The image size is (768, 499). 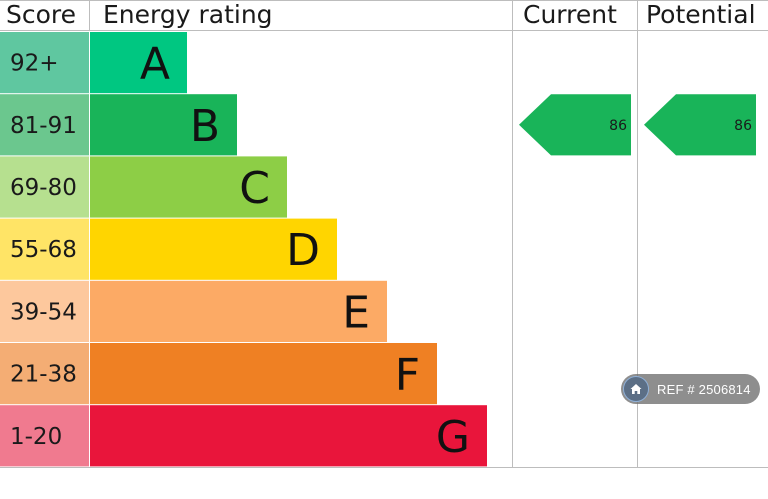 I want to click on rating-bar-a, so click(x=138, y=63).